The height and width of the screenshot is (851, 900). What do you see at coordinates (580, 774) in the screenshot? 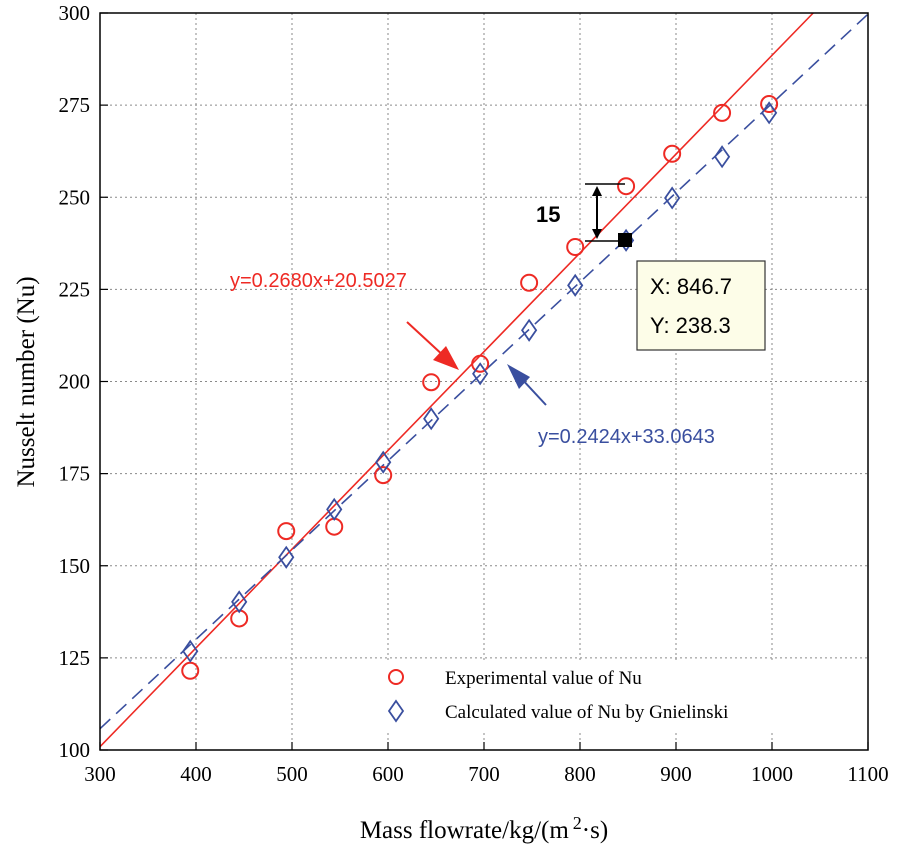
I see `x-tick-label: 800` at bounding box center [580, 774].